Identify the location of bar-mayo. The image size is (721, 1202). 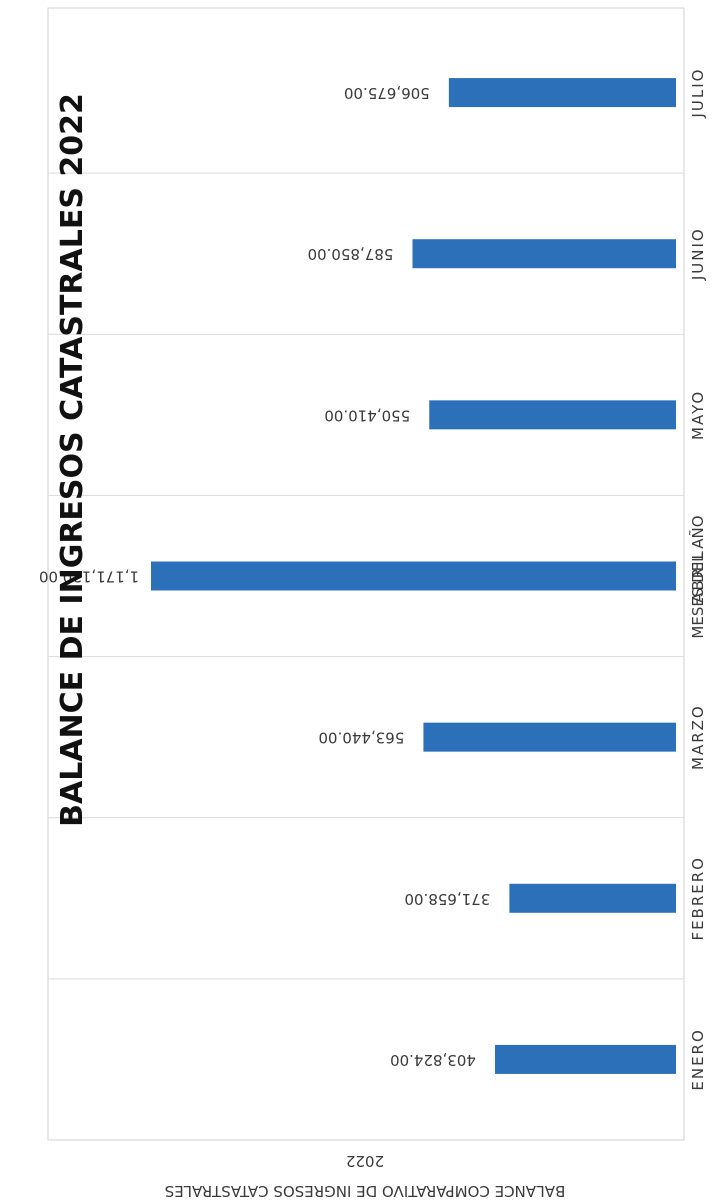
(552, 415).